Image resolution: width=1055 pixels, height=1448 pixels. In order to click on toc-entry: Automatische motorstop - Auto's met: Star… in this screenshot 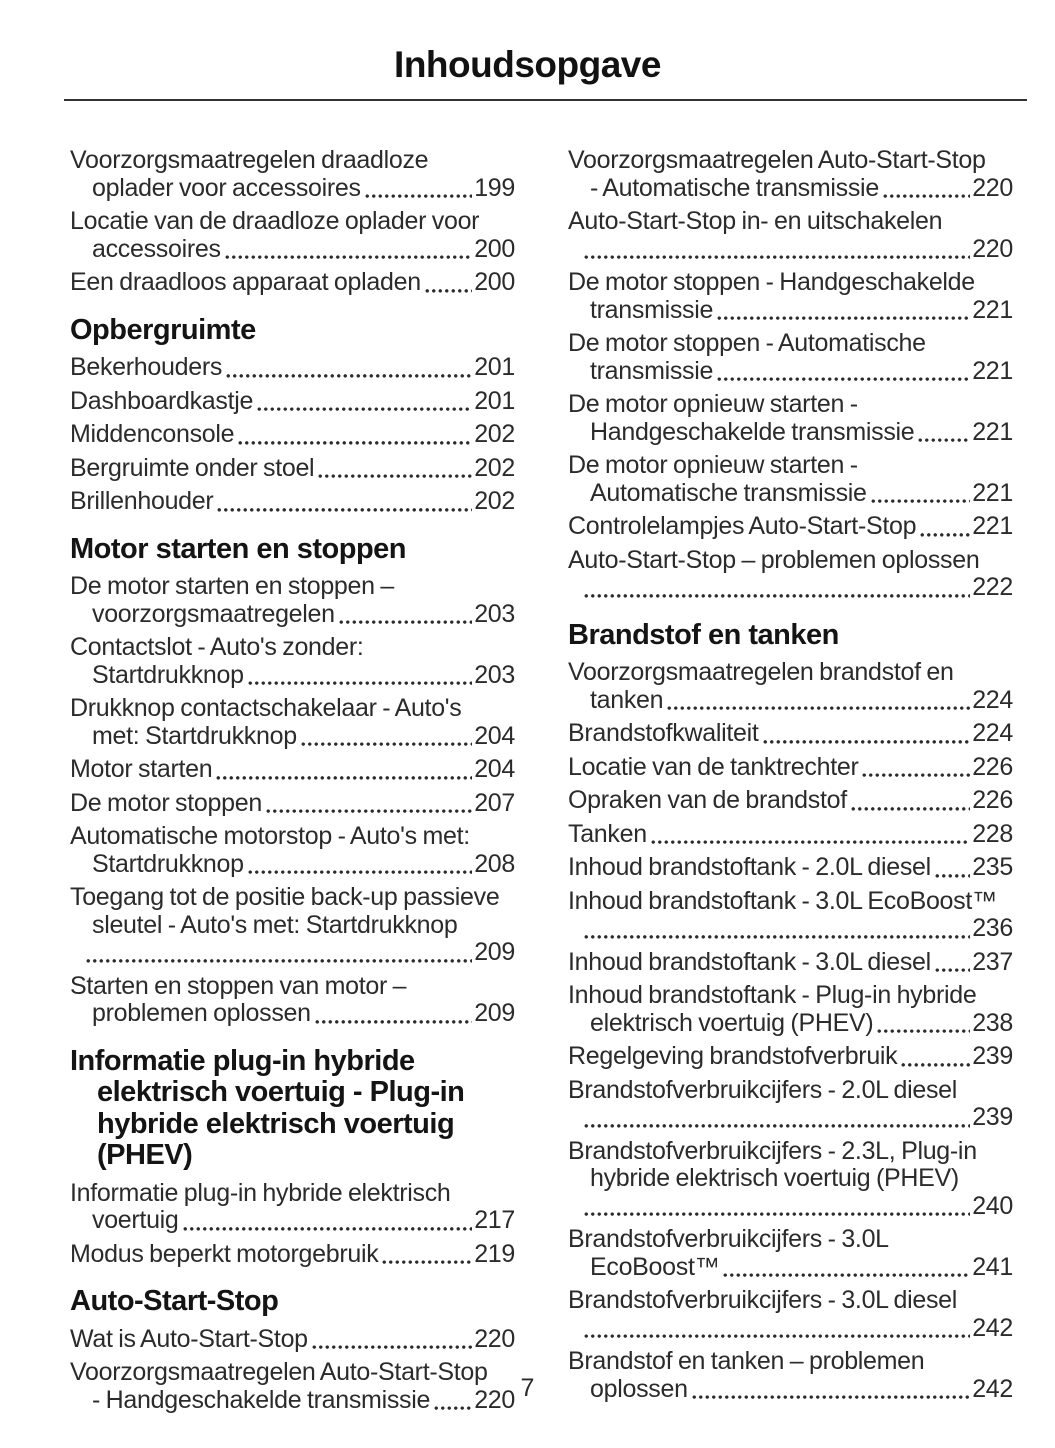, I will do `click(292, 850)`.